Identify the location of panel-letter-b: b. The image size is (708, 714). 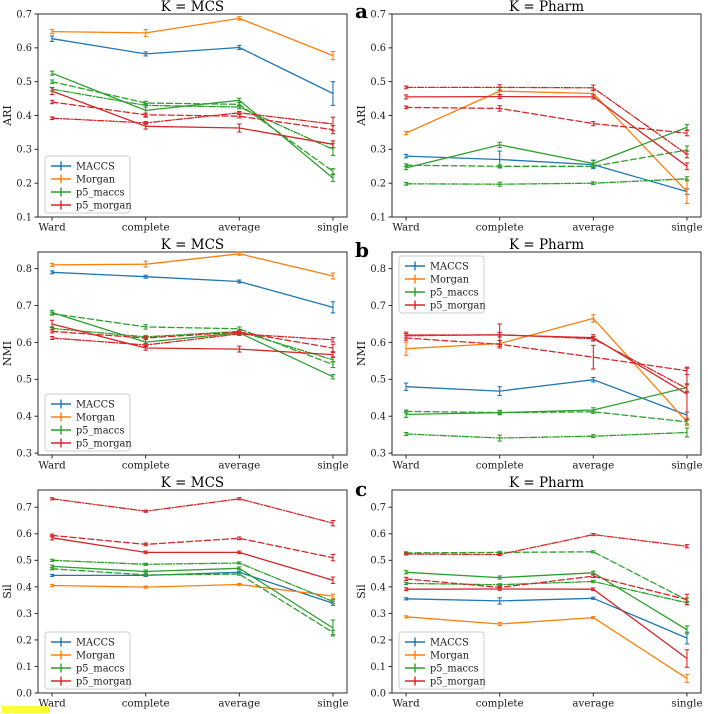
(362, 250).